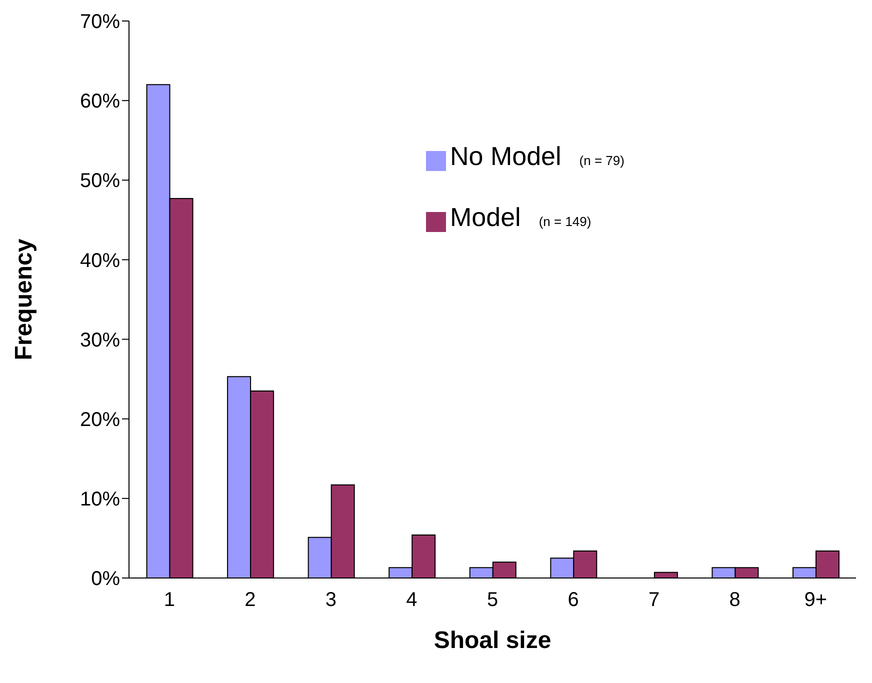 The image size is (872, 683). I want to click on legend-label: No Model, so click(506, 156).